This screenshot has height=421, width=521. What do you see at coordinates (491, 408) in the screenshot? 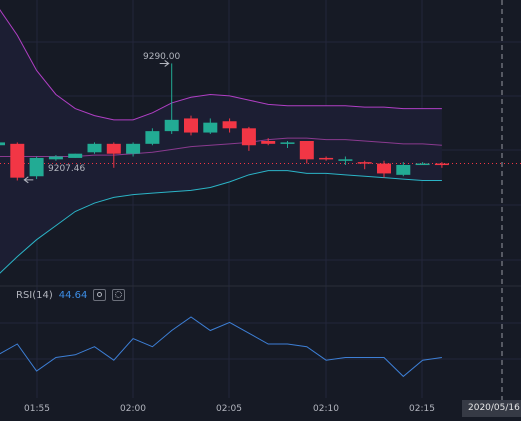
I see `crosshair-time-label: 2020/05/16 02:` at bounding box center [491, 408].